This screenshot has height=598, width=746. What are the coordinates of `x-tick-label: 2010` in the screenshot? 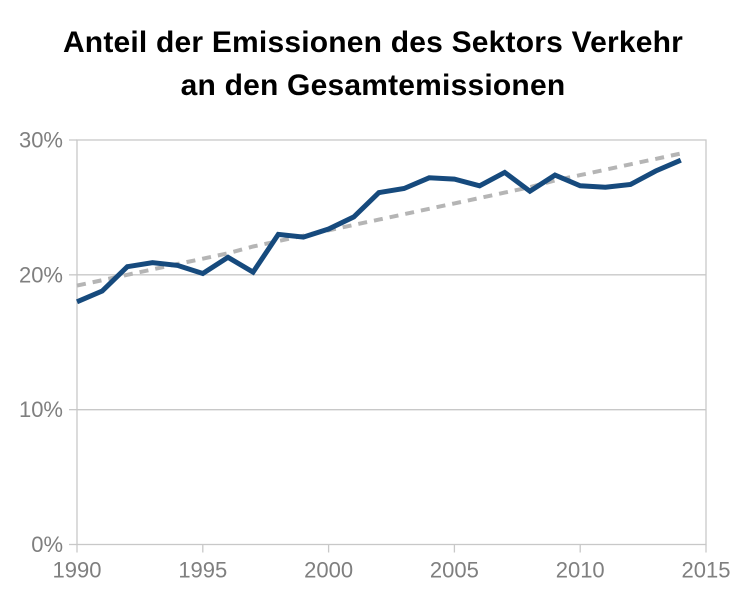 It's located at (580, 570).